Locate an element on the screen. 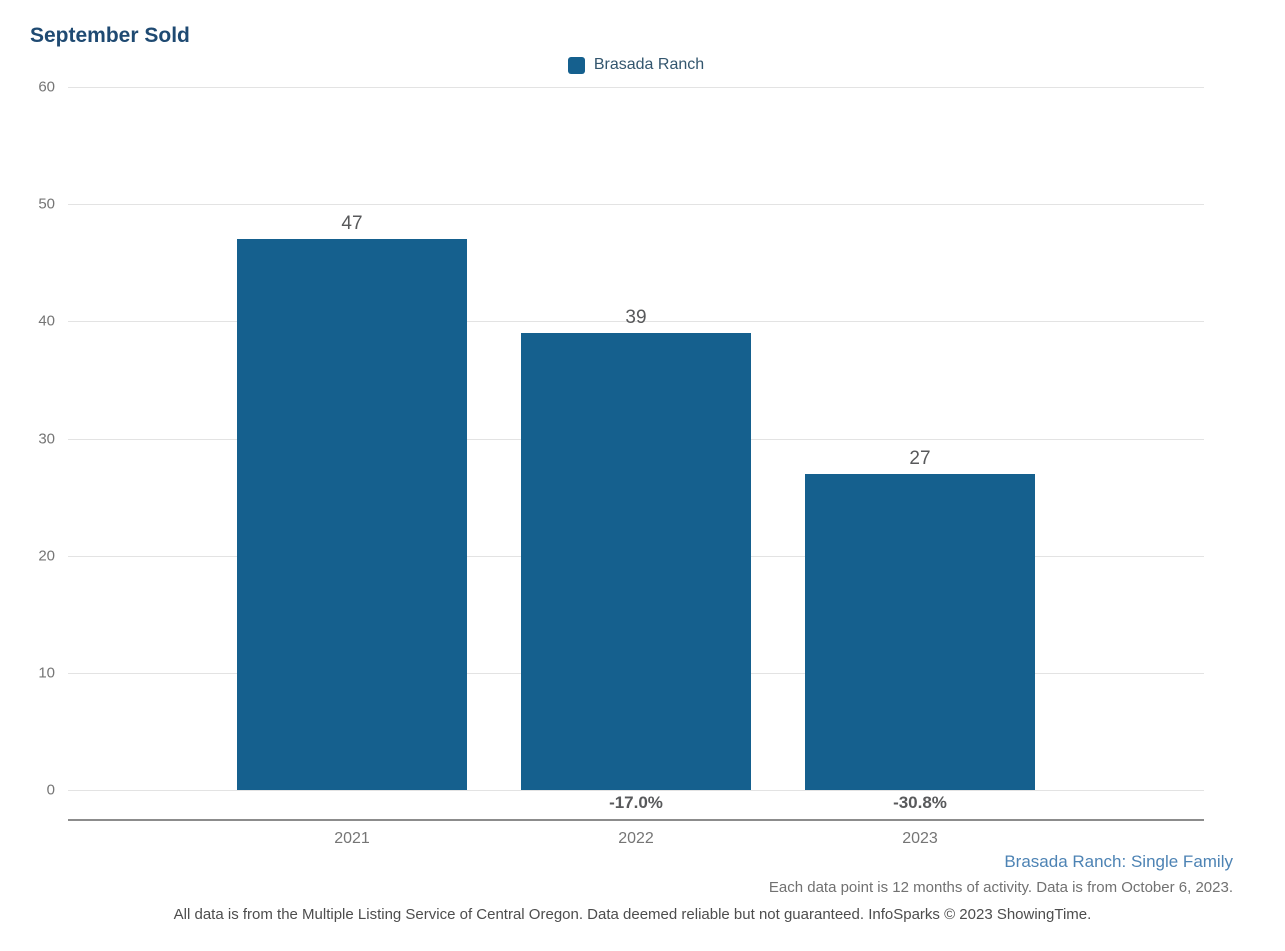 This screenshot has height=951, width=1285. x-tick-label-2021: 2021 is located at coordinates (352, 838).